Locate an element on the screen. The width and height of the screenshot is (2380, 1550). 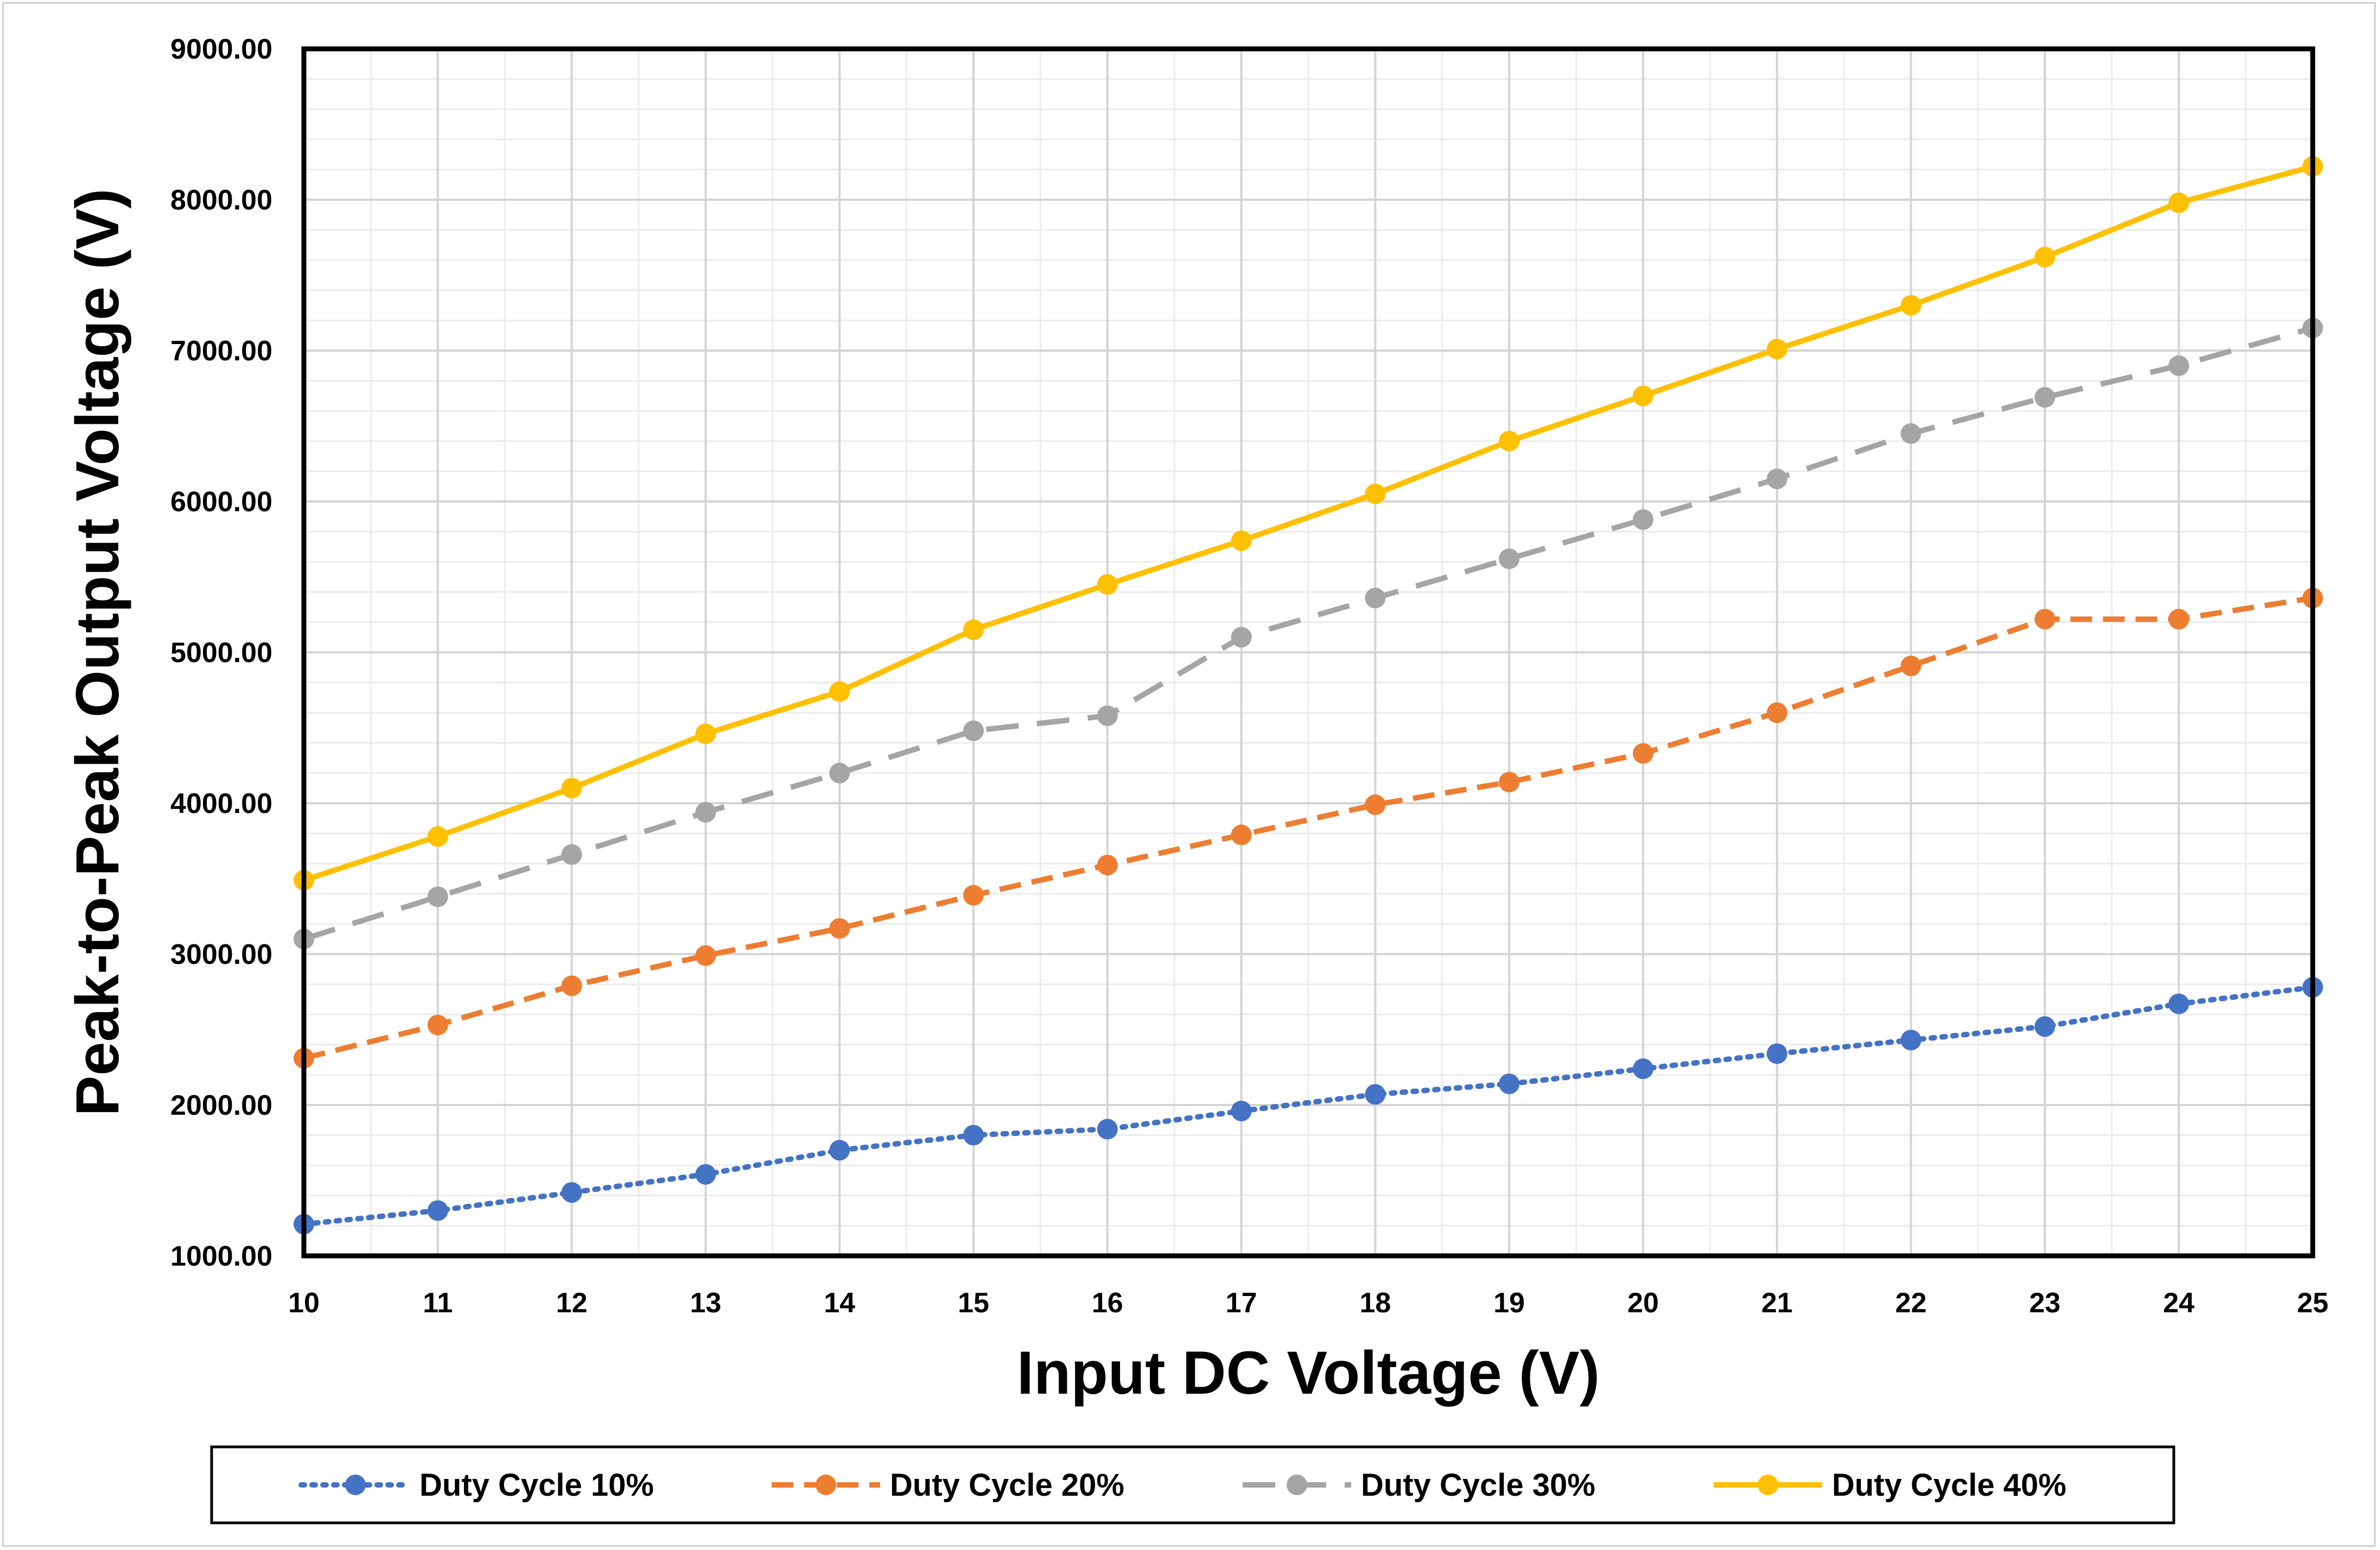
x-tick-label: 13 is located at coordinates (705, 1303).